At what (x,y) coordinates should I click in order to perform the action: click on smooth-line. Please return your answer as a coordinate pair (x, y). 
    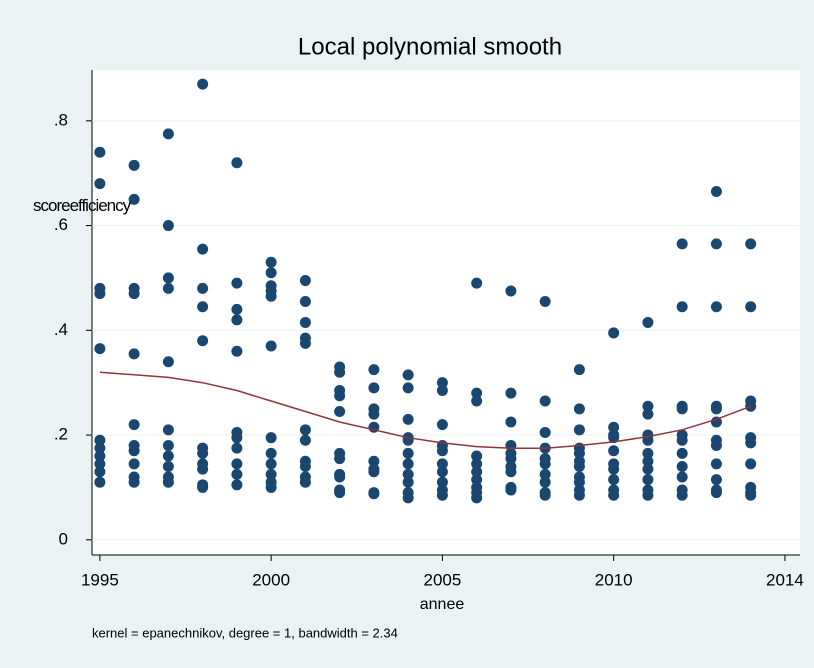
    Looking at the image, I should click on (425, 410).